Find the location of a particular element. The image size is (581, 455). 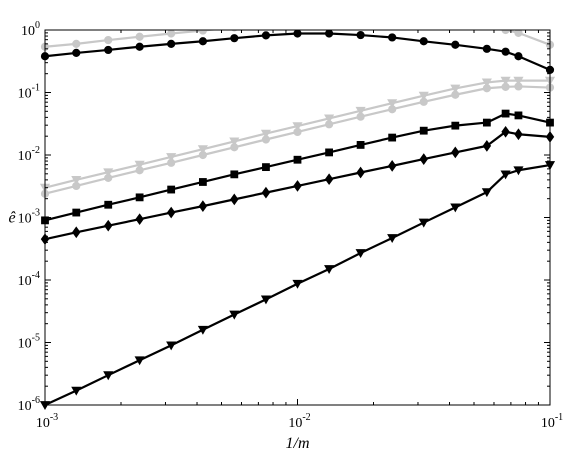

x-tick-label: 10⁻³ is located at coordinates (47, 421).